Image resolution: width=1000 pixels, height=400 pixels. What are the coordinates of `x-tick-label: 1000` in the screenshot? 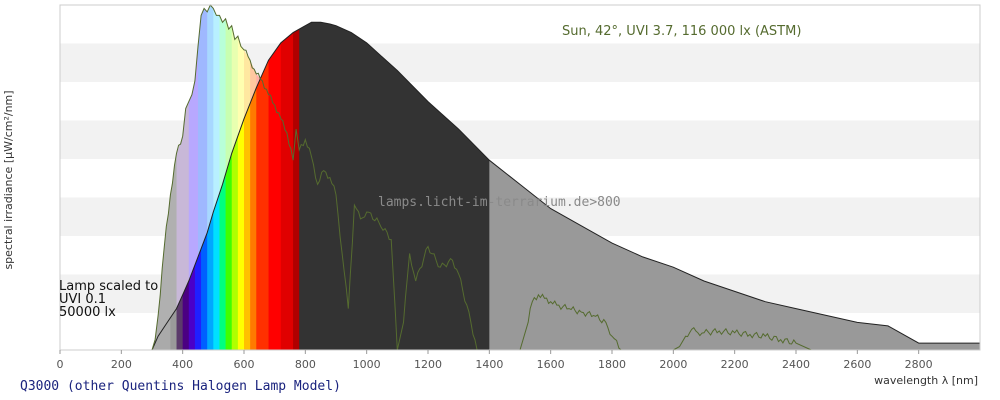 It's located at (367, 364).